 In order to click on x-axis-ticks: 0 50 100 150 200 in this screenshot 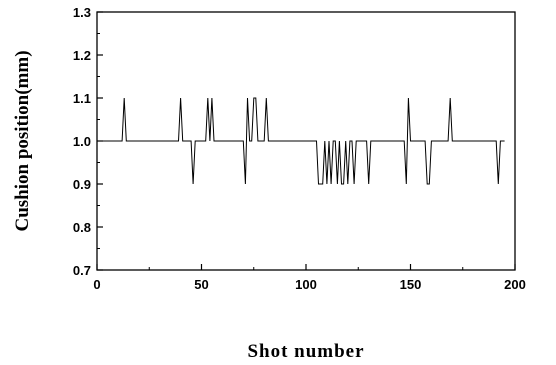, I will do `click(309, 278)`.